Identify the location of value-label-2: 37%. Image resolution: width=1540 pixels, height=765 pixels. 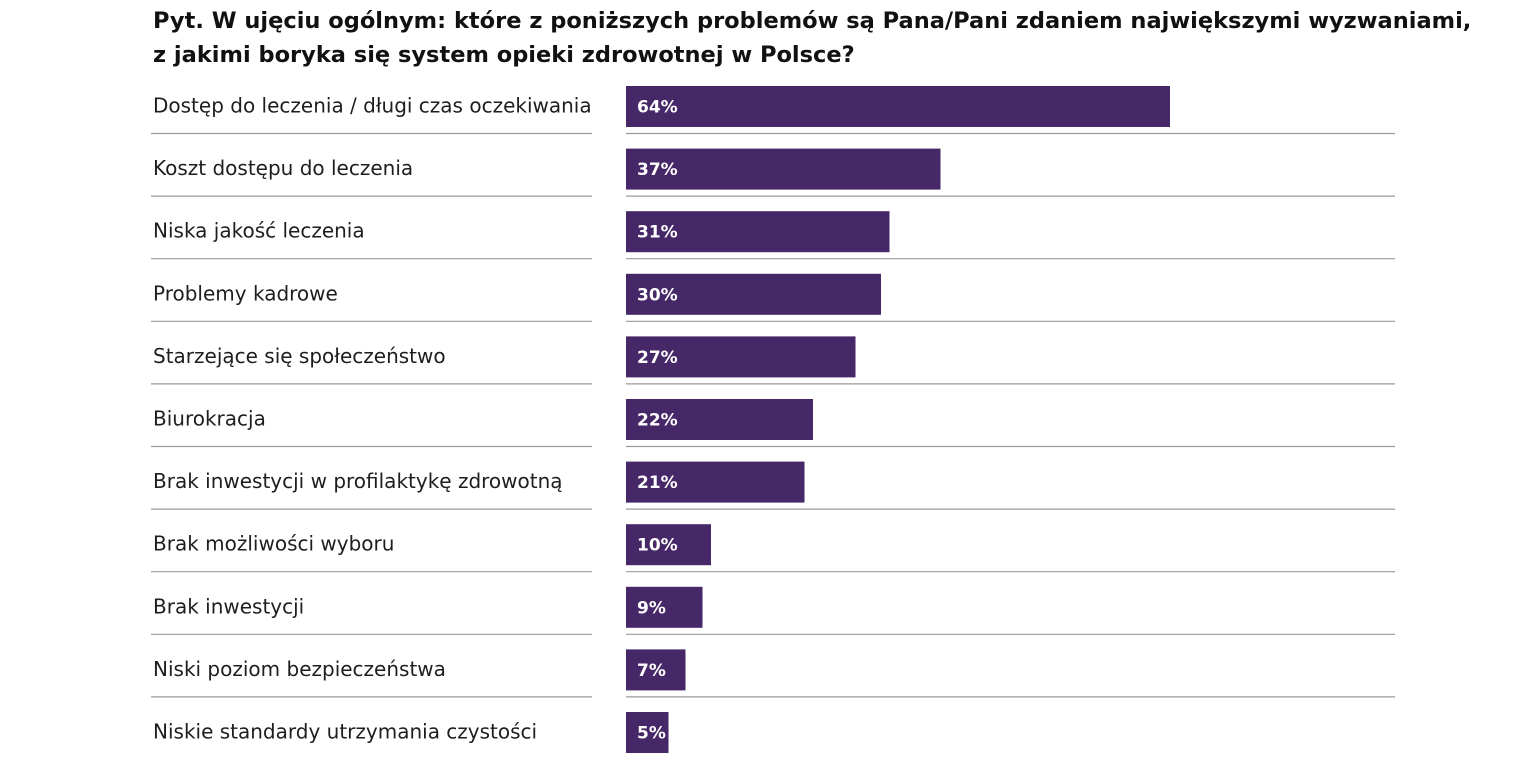
(657, 170).